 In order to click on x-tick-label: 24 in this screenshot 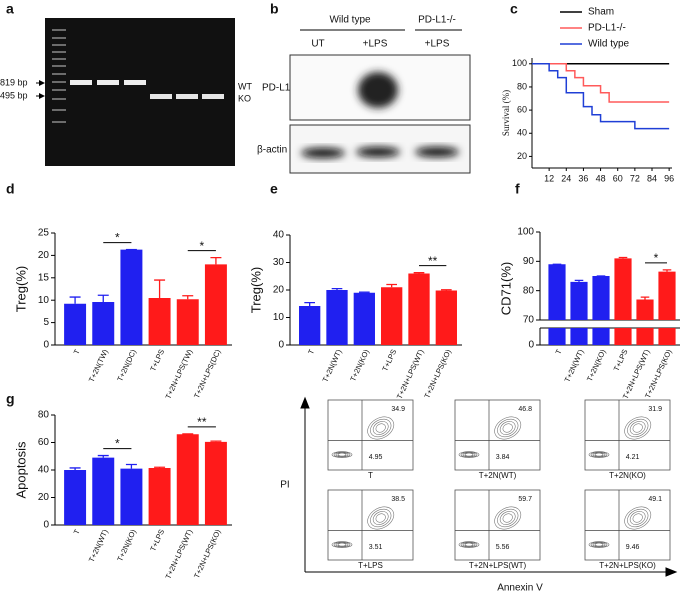, I will do `click(566, 178)`.